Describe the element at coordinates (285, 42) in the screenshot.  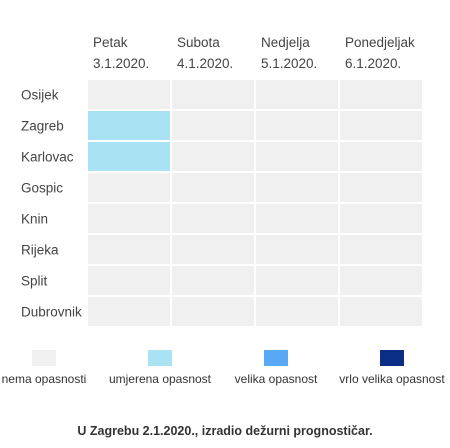
I see `column-day-label: Nedjelja` at that location.